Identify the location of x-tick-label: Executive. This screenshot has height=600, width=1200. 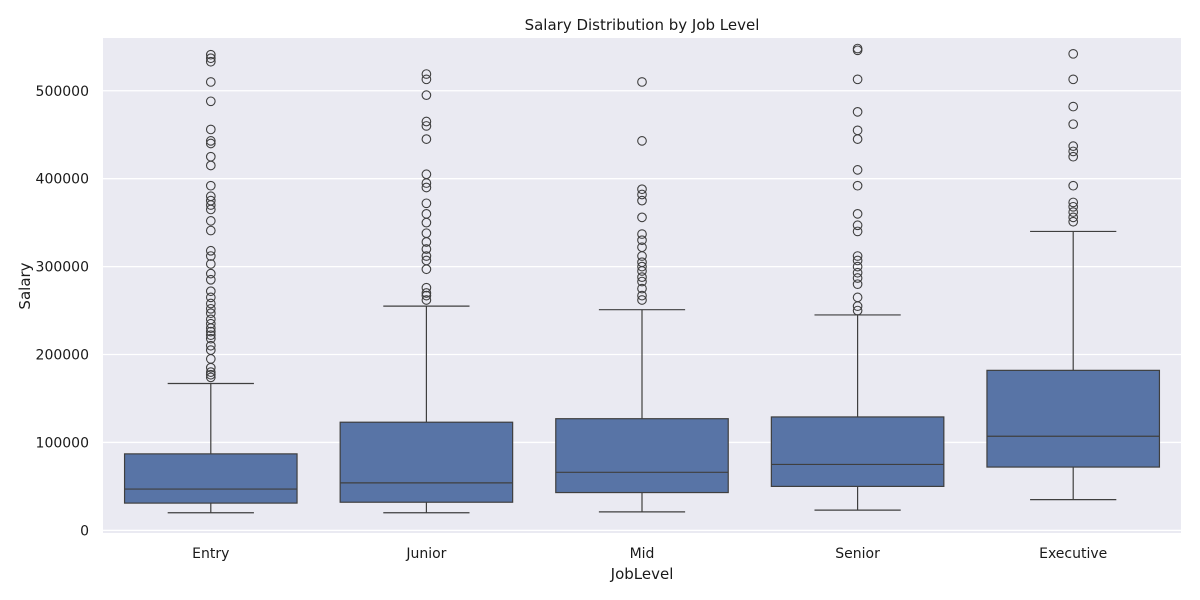
(1073, 554).